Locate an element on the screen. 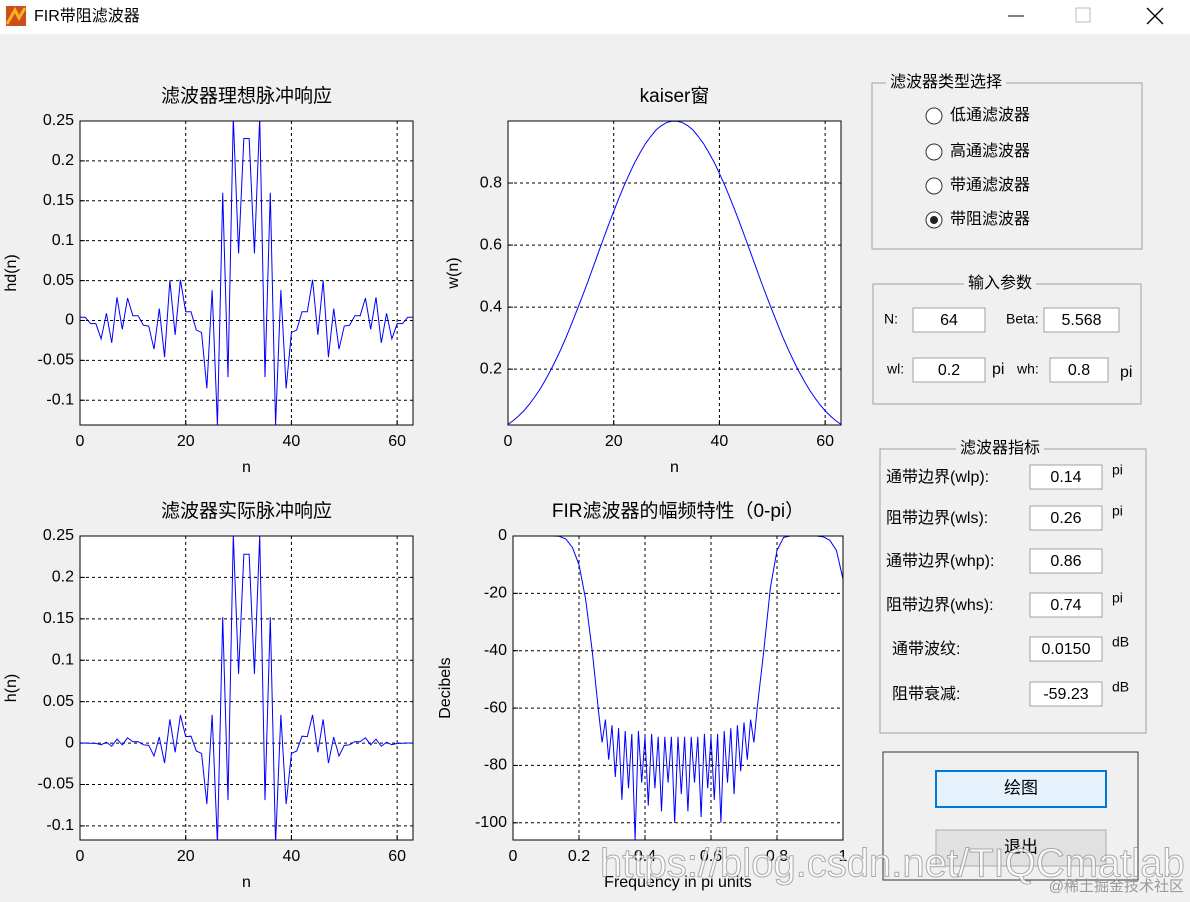 This screenshot has height=902, width=1190. y-axis-label: hd(n) is located at coordinates (11, 272).